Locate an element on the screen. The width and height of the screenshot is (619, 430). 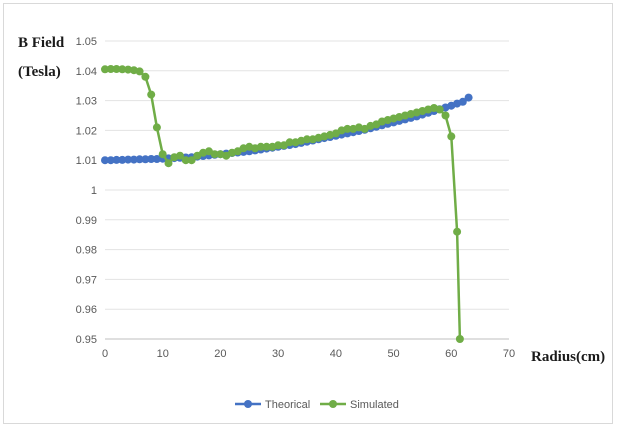
y-axis-title-line1: B Field is located at coordinates (41, 43).